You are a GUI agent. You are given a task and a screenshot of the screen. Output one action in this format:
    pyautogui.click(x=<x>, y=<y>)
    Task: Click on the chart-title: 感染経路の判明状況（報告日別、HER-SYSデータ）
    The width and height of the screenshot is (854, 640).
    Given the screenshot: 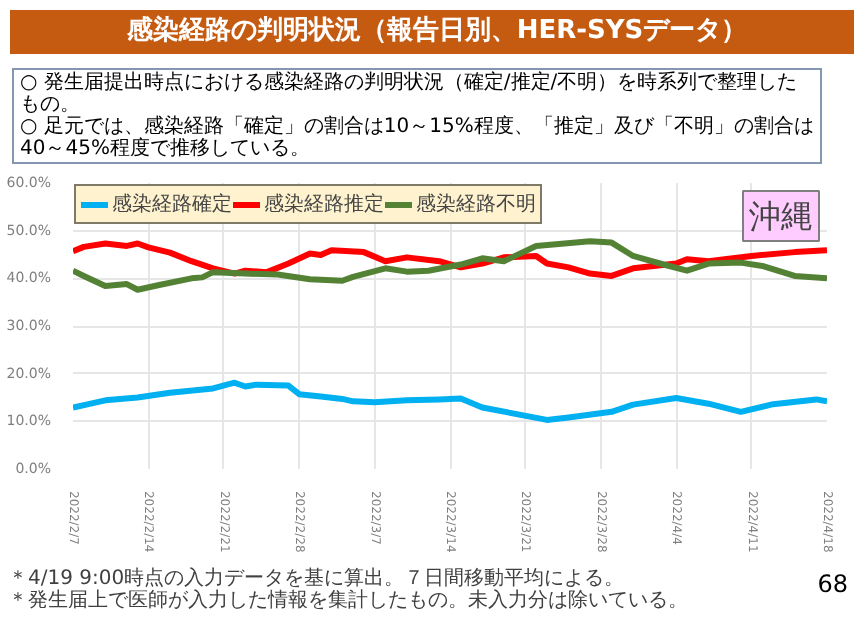 What is the action you would take?
    pyautogui.click(x=437, y=31)
    